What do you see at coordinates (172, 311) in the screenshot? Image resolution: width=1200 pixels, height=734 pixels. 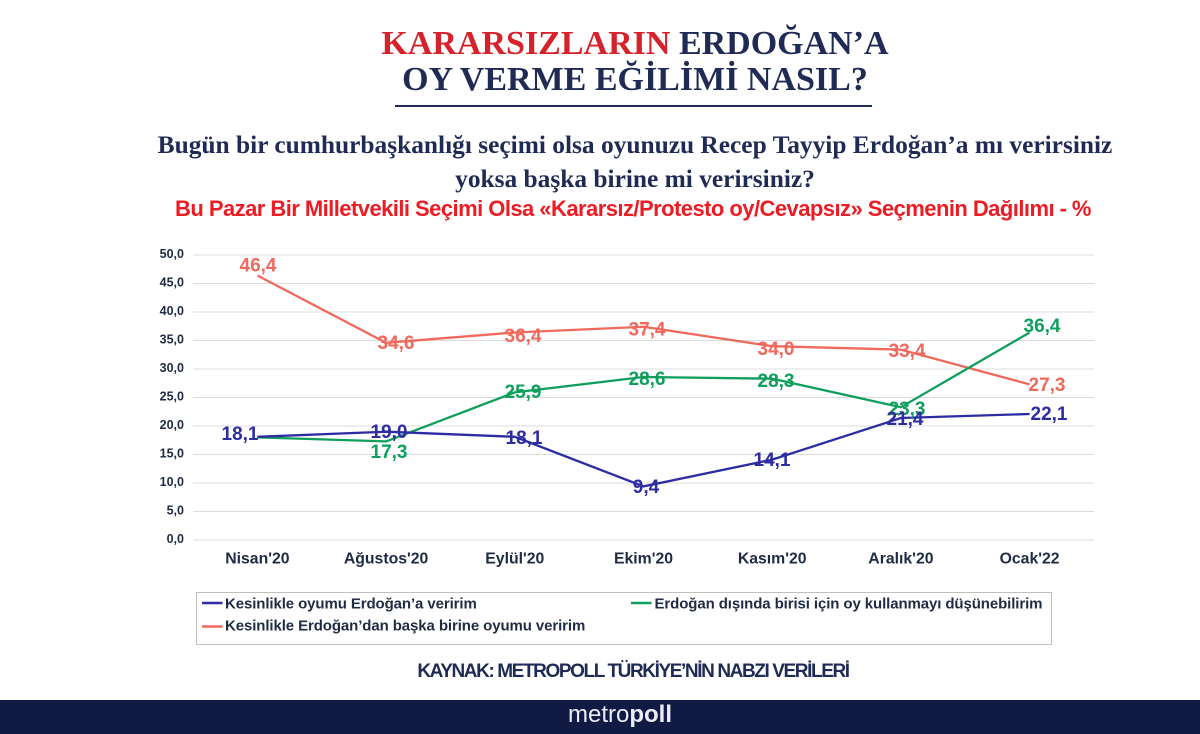 I see `svg-text: 40,0` at bounding box center [172, 311].